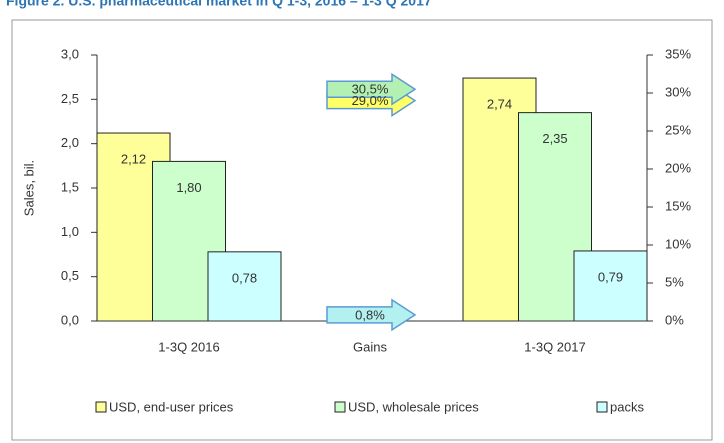  Describe the element at coordinates (370, 346) in the screenshot. I see `gains-label: Gains` at that location.